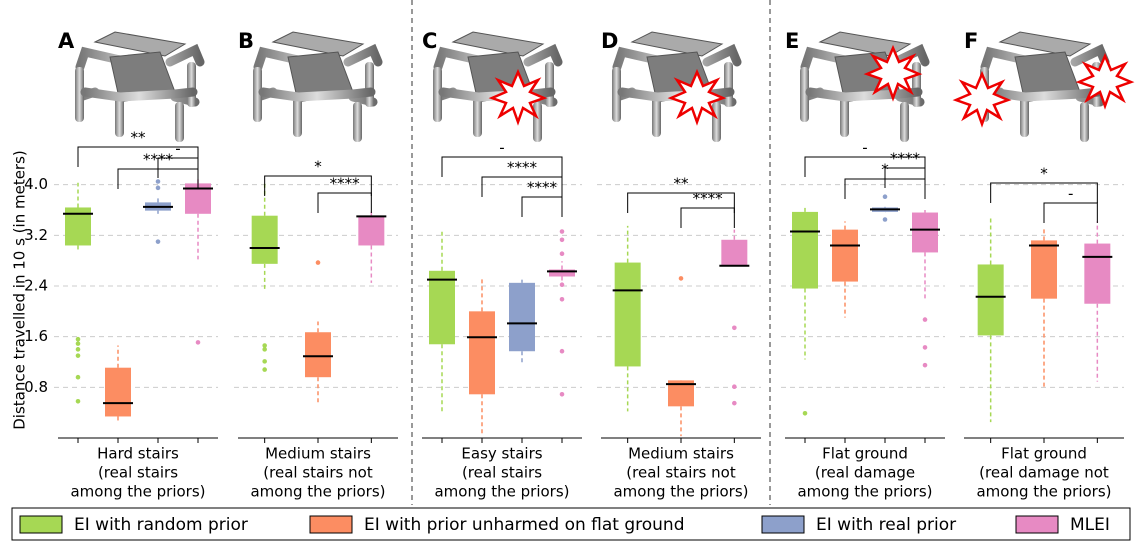 The image size is (1135, 541). Describe the element at coordinates (139, 138) in the screenshot. I see `significance-label: **` at that location.